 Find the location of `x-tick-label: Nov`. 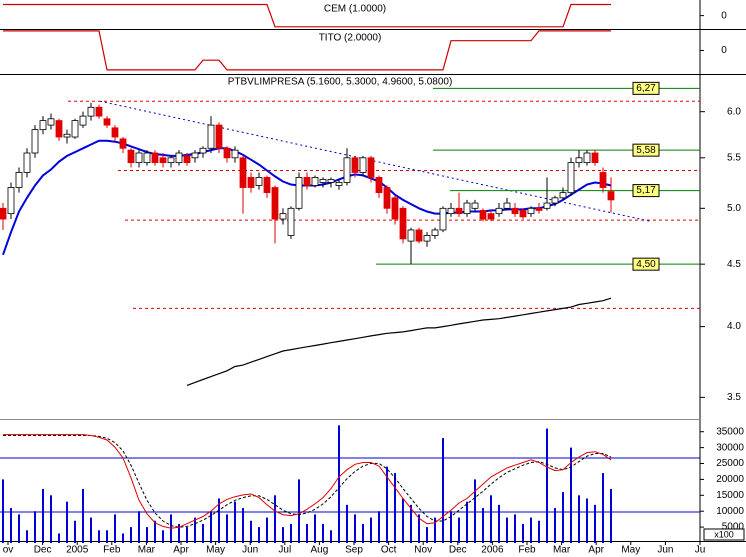

x-tick-label: Nov is located at coordinates (423, 550).